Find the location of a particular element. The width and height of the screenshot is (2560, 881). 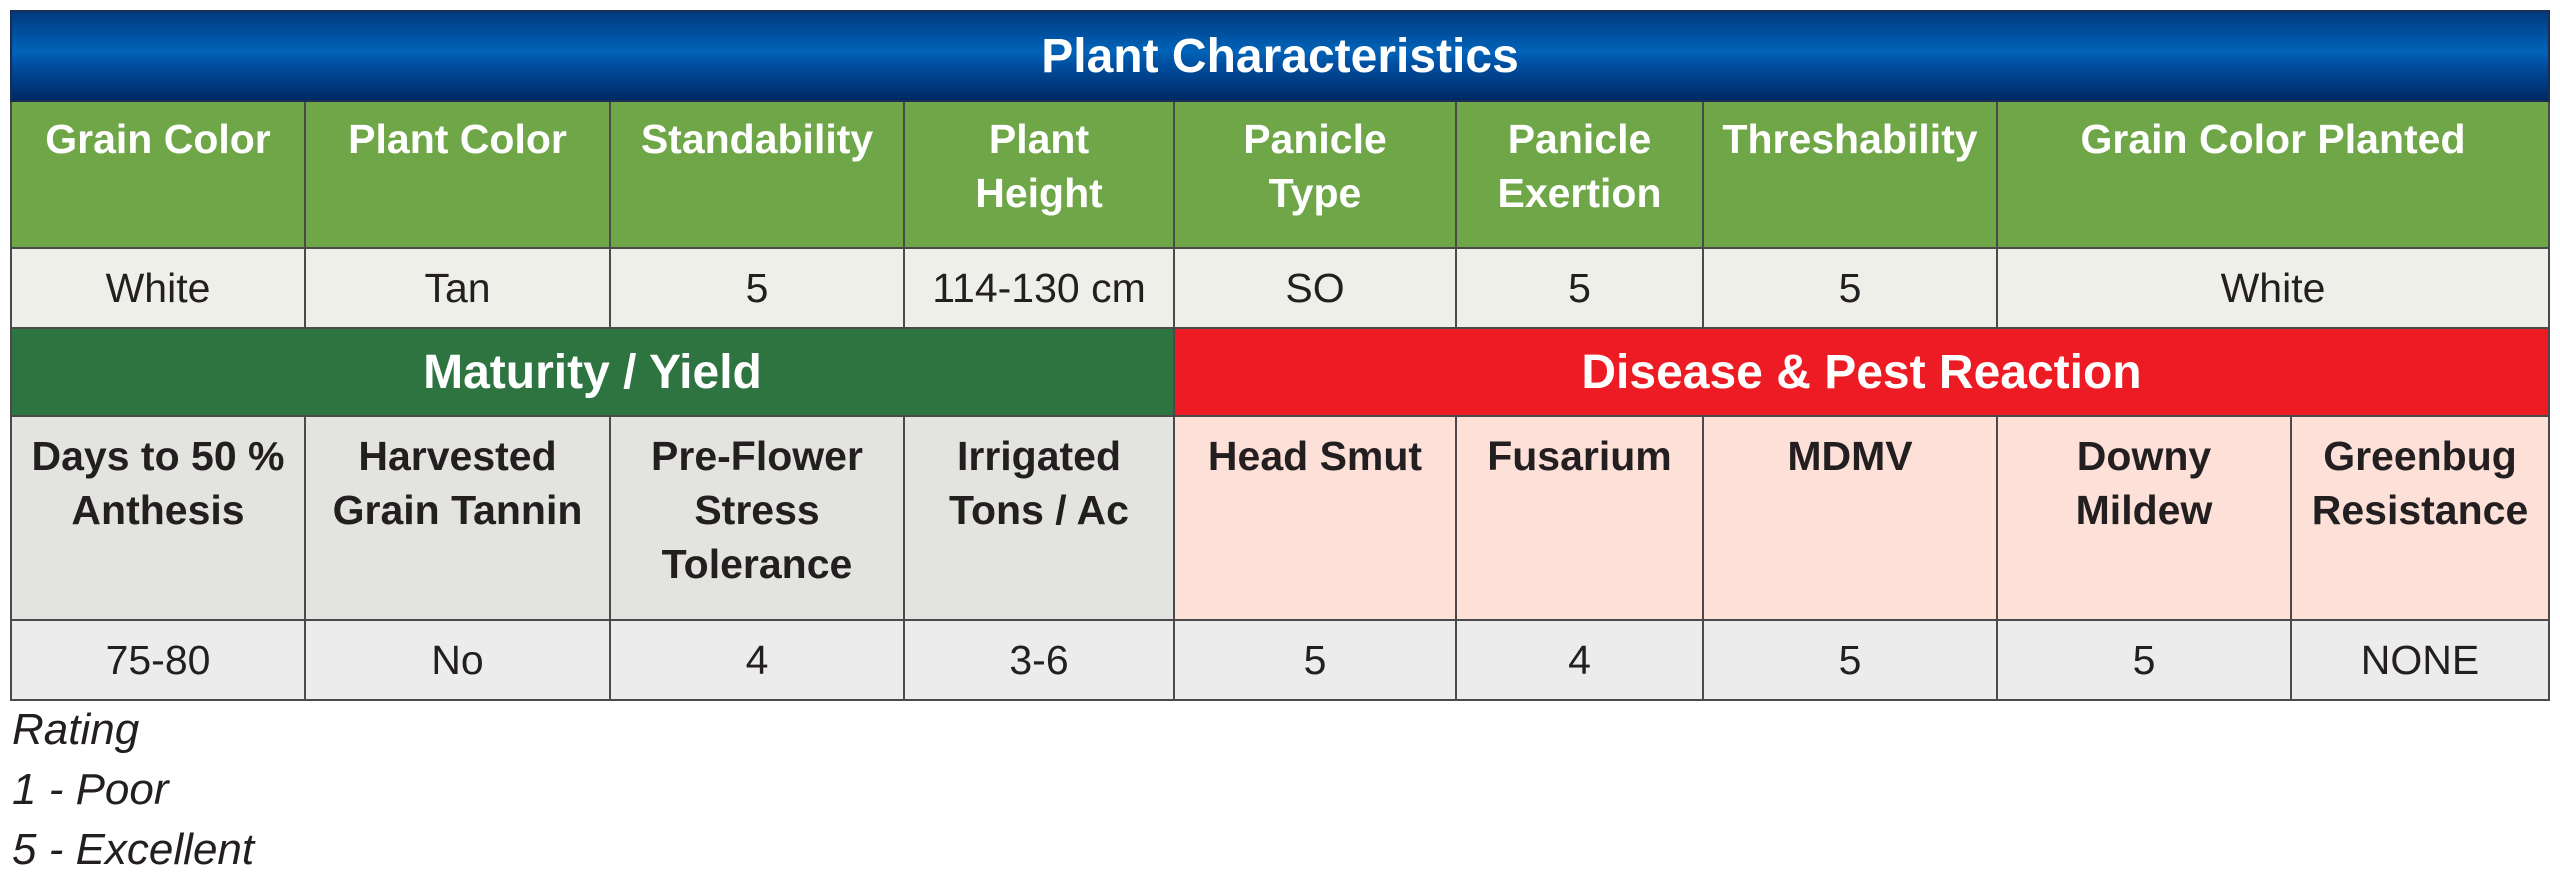

header-grain-color: Grain Color is located at coordinates (158, 174).